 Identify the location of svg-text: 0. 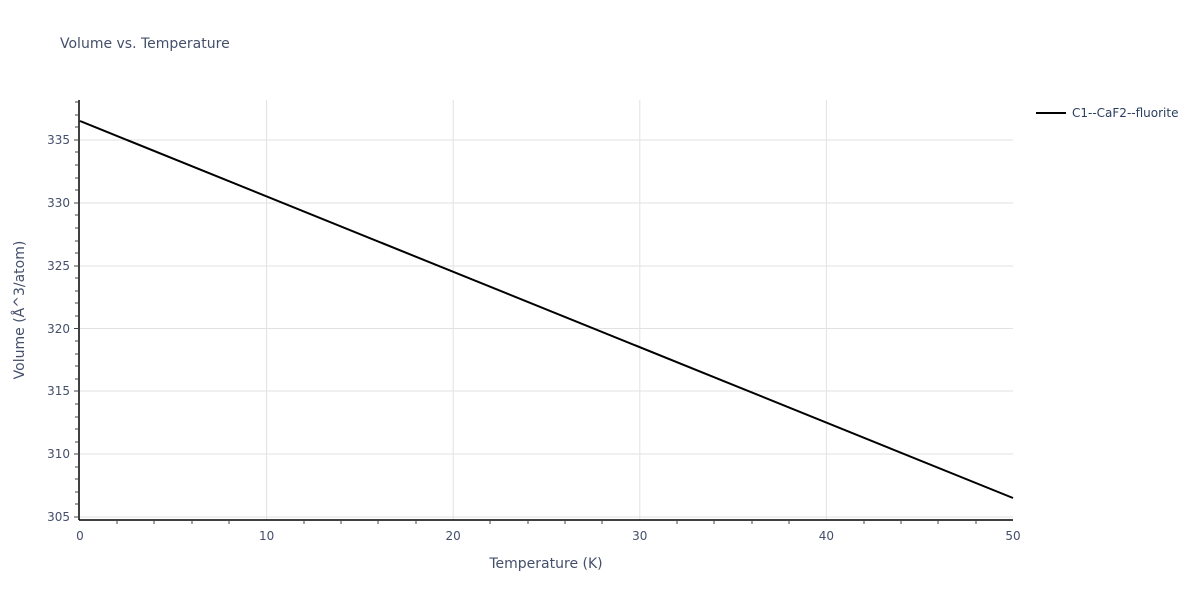
(80, 536).